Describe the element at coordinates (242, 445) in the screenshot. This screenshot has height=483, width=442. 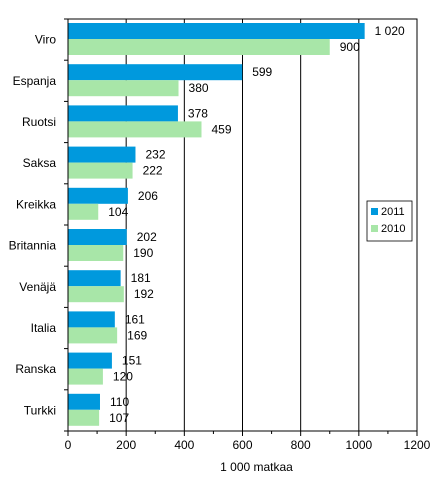
I see `x-tick-label: 600` at that location.